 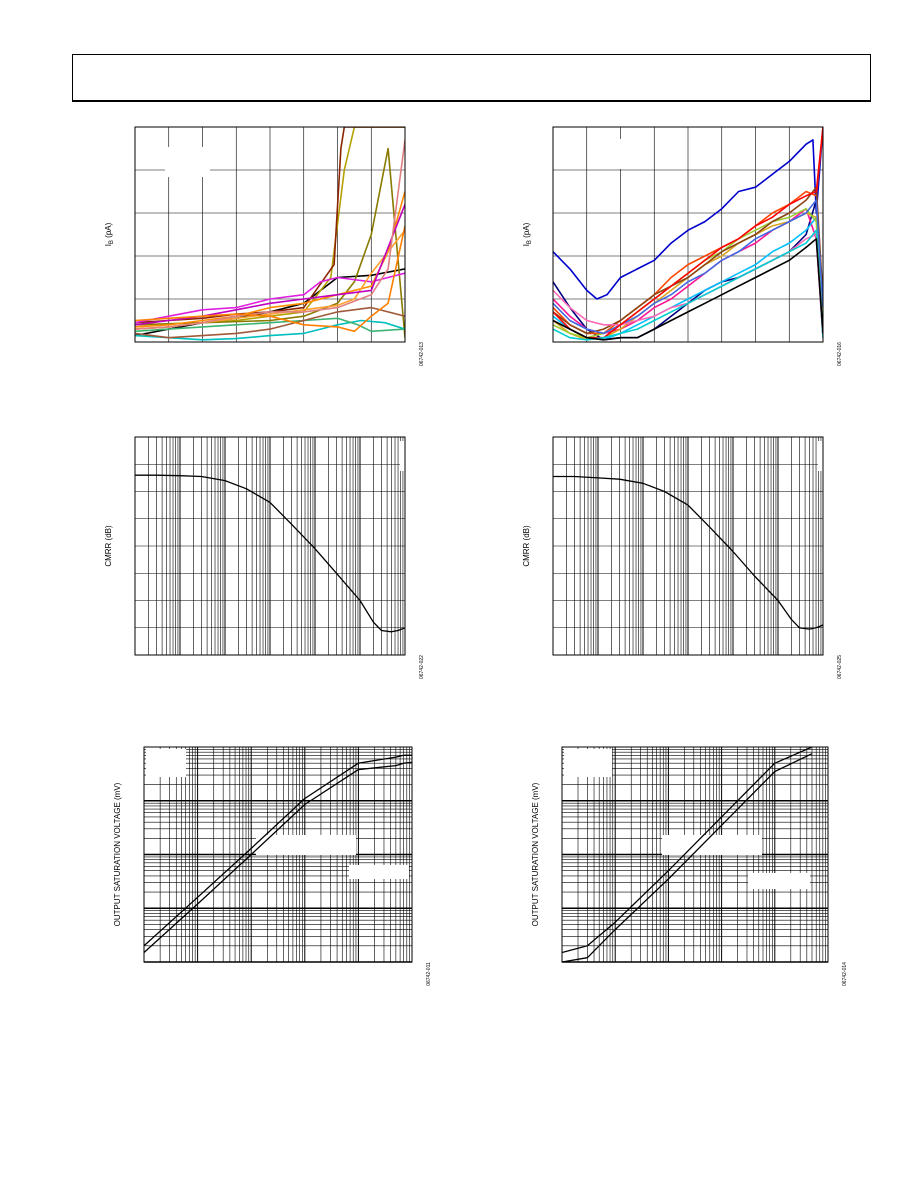 What do you see at coordinates (422, 667) in the screenshot?
I see `figure-code: 06742-022` at bounding box center [422, 667].